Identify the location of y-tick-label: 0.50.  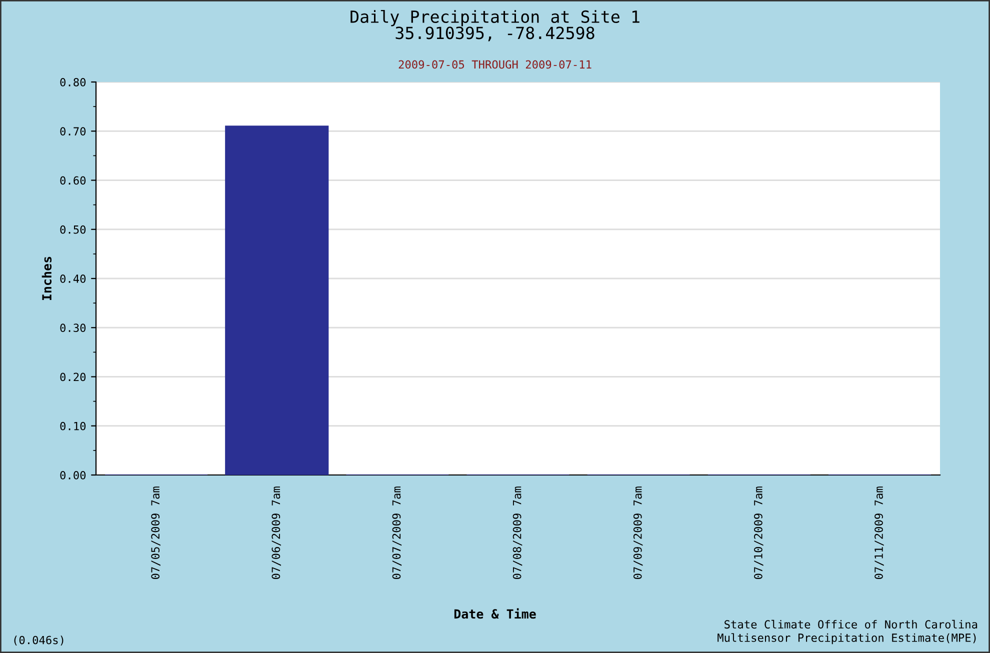
(73, 229).